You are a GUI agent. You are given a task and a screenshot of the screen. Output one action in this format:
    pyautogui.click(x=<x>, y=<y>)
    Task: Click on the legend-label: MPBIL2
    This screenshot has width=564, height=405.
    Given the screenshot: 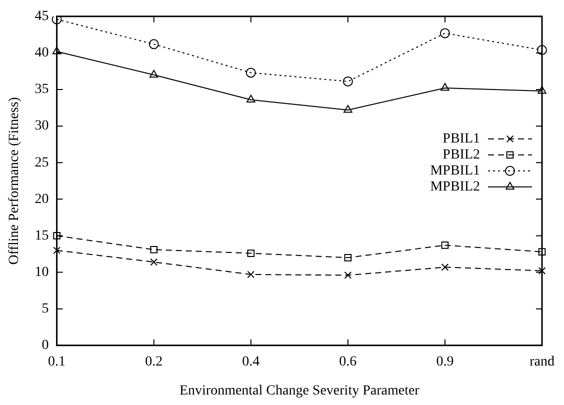 What is the action you would take?
    pyautogui.click(x=455, y=187)
    